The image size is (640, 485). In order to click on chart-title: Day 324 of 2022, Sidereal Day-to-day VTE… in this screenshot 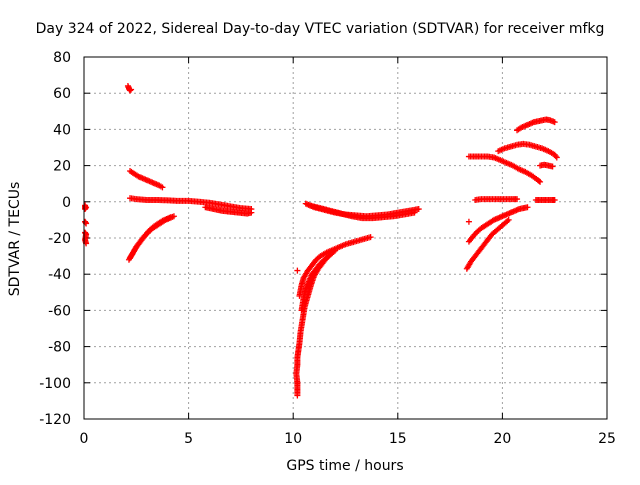, I will do `click(320, 29)`.